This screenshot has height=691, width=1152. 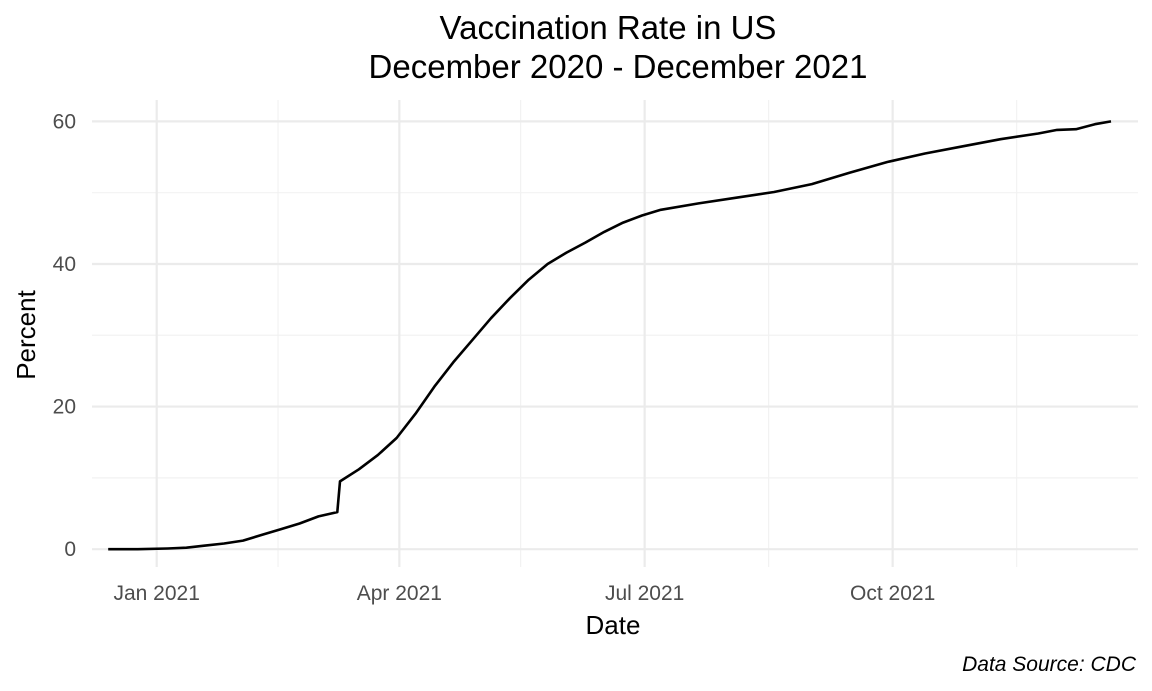 What do you see at coordinates (64, 264) in the screenshot?
I see `y-tick-label: 40` at bounding box center [64, 264].